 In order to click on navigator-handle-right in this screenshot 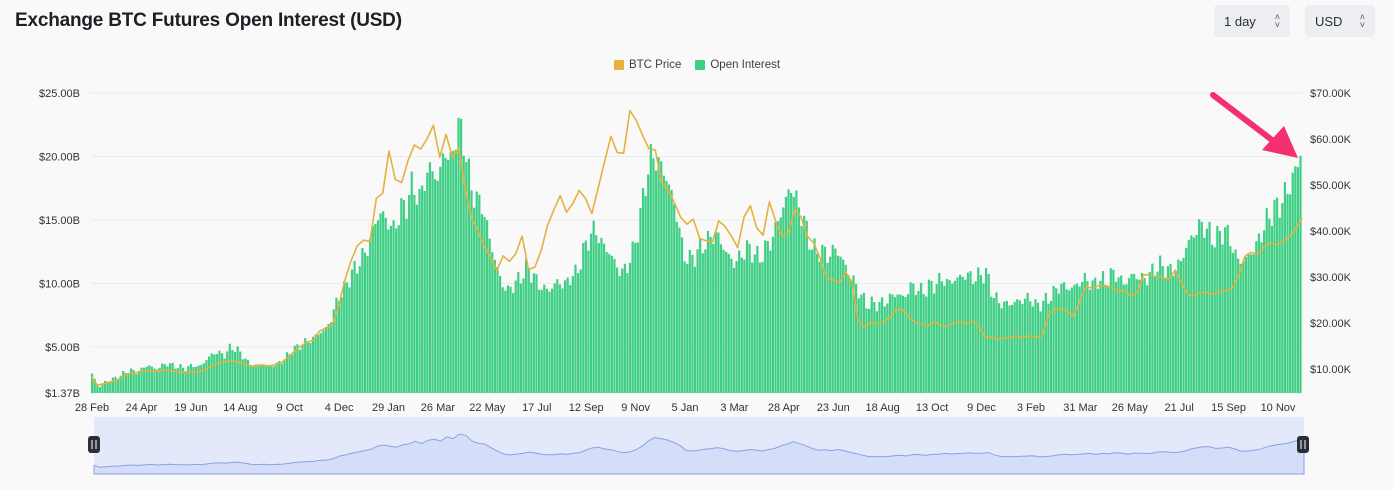, I will do `click(1303, 444)`.